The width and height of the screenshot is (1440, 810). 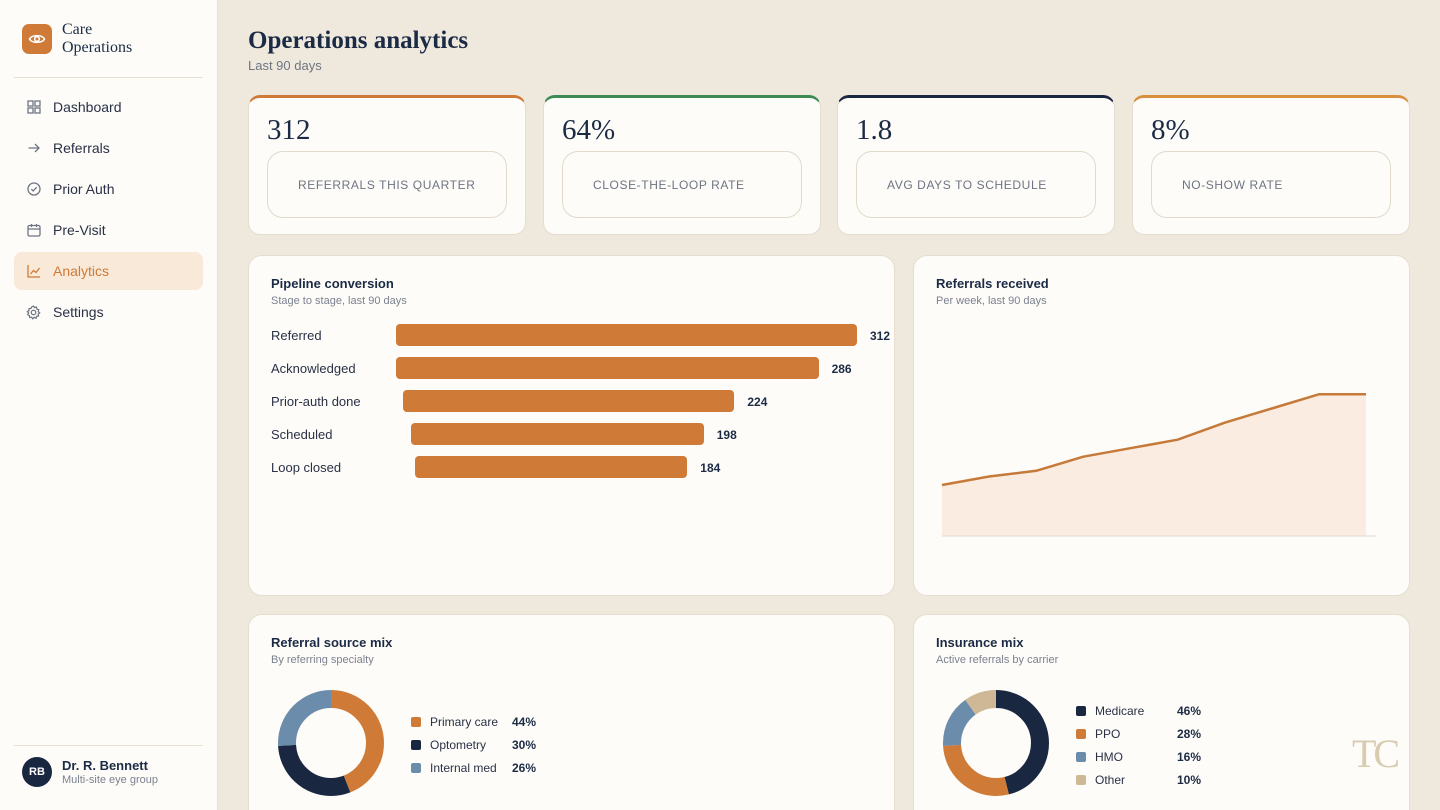 What do you see at coordinates (1271, 184) in the screenshot?
I see `kpi-label: NO-SHOW RATE` at bounding box center [1271, 184].